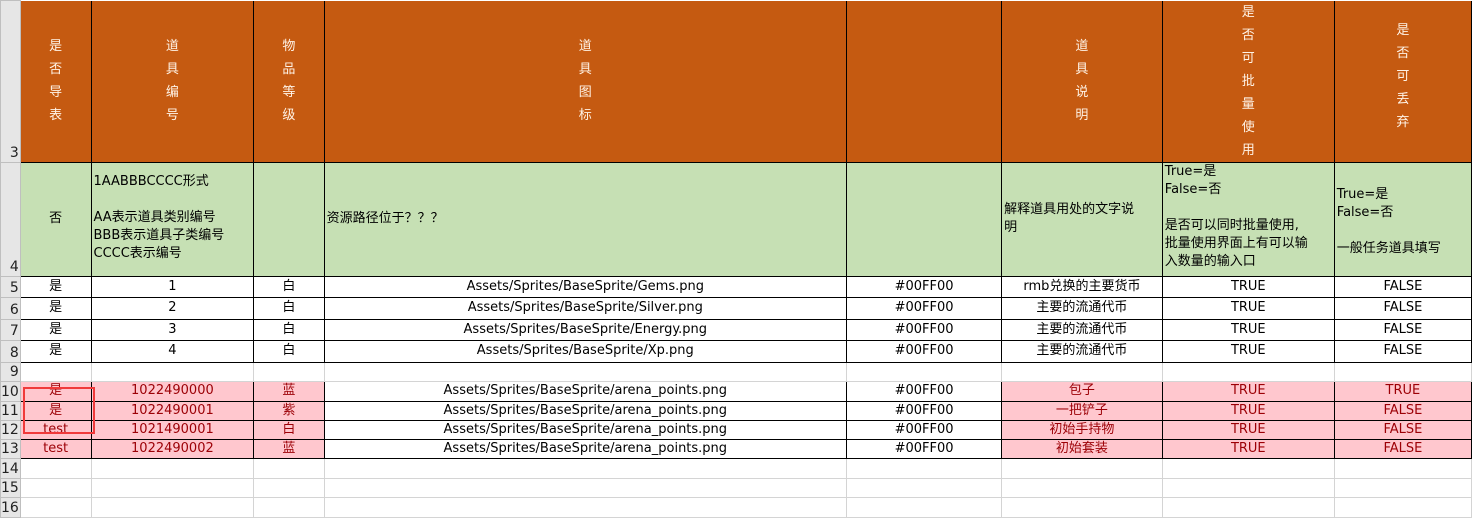  What do you see at coordinates (172, 448) in the screenshot?
I see `cell-item-id: 1022490002` at bounding box center [172, 448].